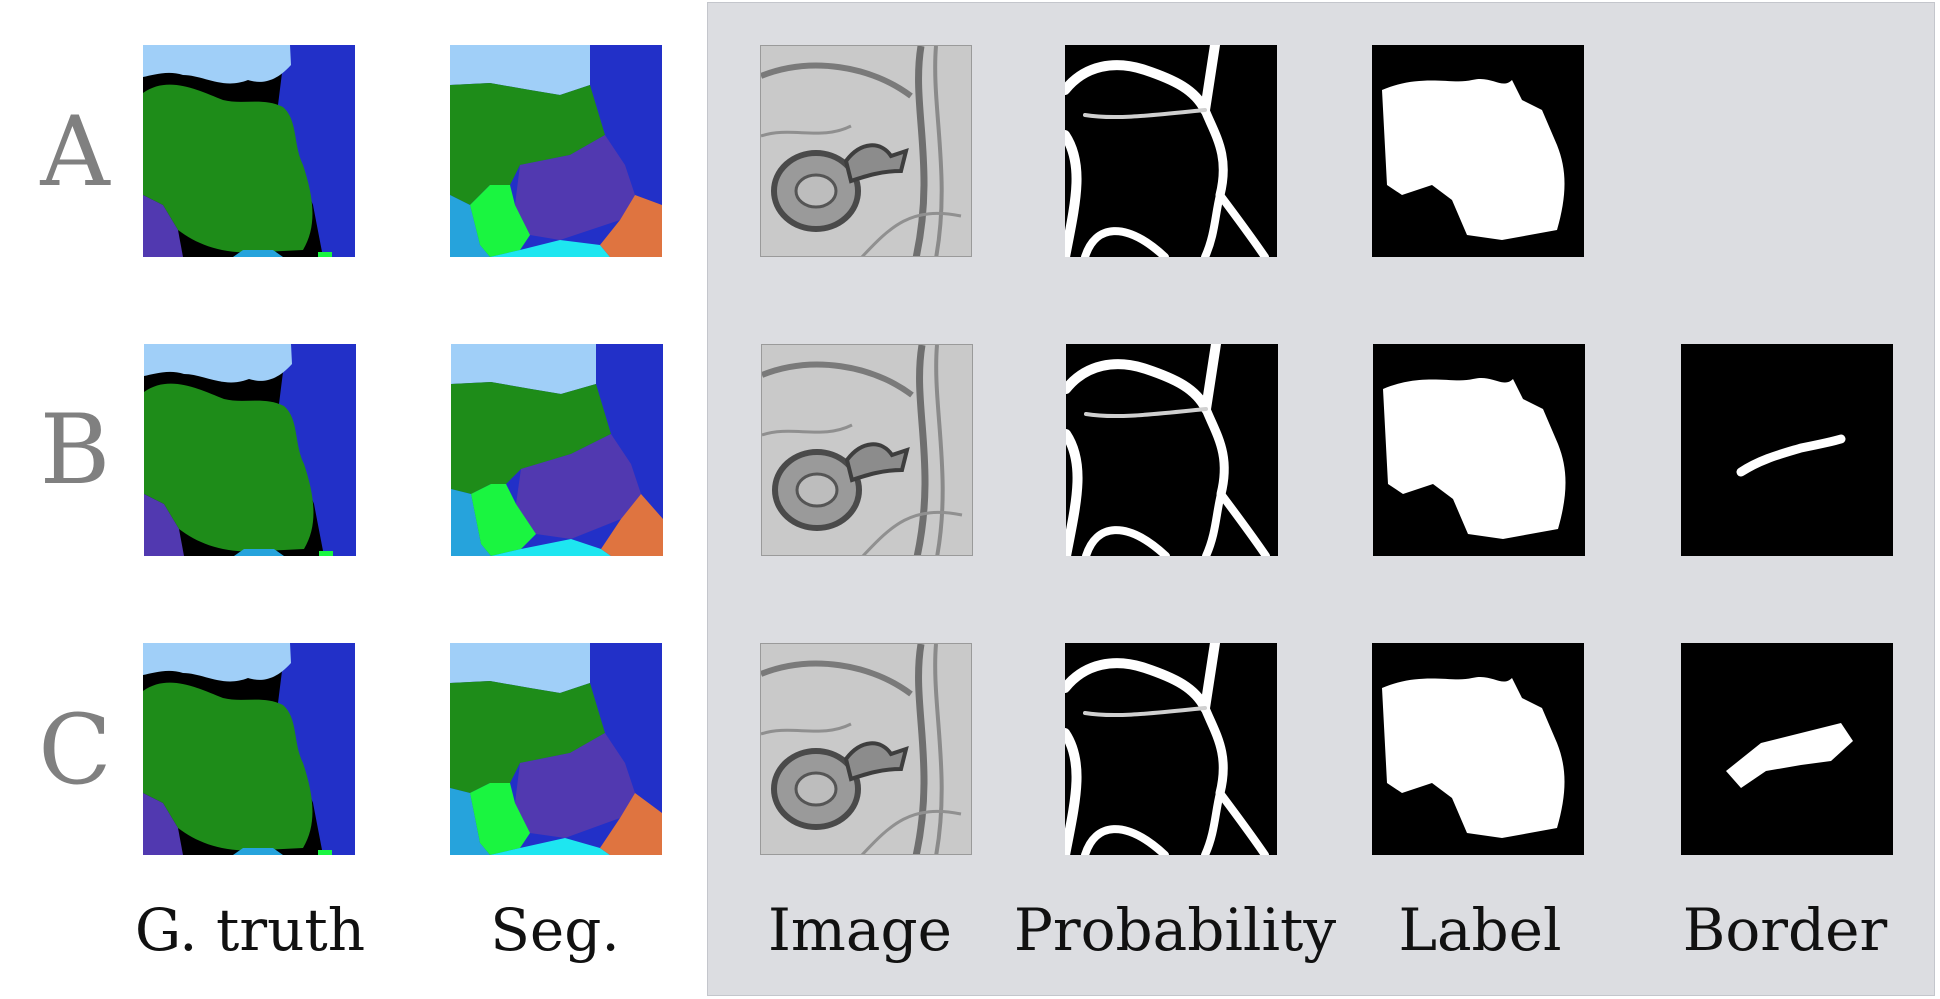 Image resolution: width=1940 pixels, height=999 pixels. Describe the element at coordinates (75, 750) in the screenshot. I see `row-letter-c: C` at that location.